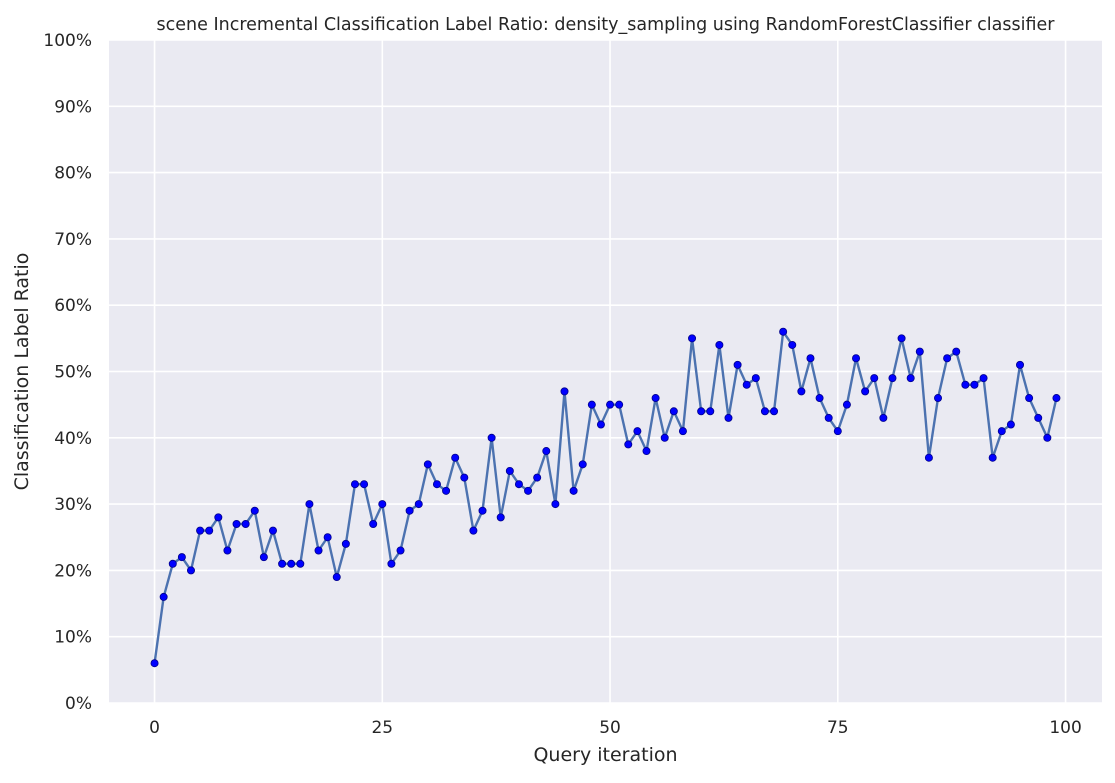 This screenshot has width=1115, height=783. What do you see at coordinates (154, 728) in the screenshot?
I see `x-tick-label: 0` at bounding box center [154, 728].